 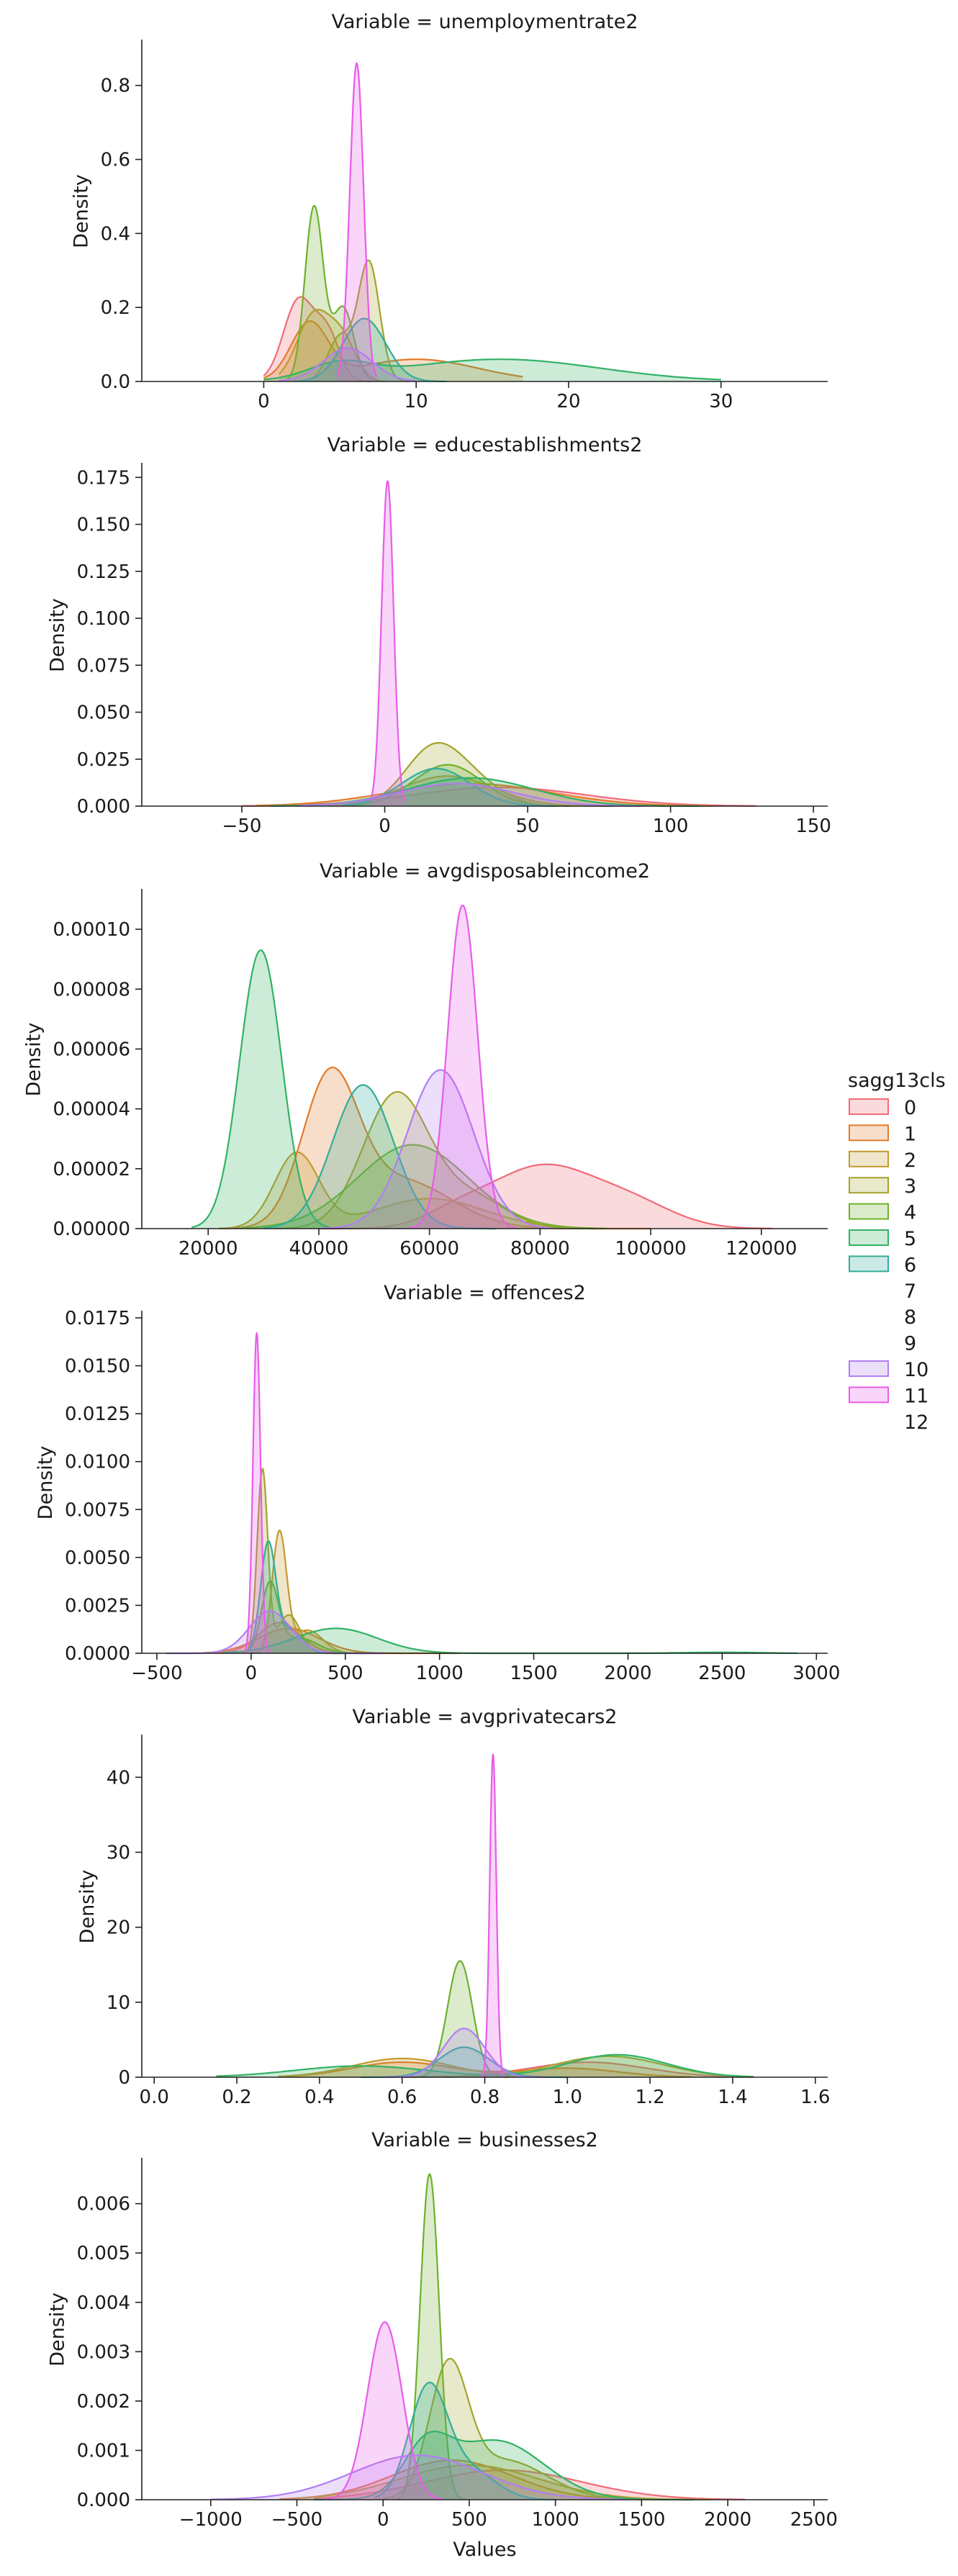 What do you see at coordinates (916, 1423) in the screenshot?
I see `legend-label: 12` at bounding box center [916, 1423].